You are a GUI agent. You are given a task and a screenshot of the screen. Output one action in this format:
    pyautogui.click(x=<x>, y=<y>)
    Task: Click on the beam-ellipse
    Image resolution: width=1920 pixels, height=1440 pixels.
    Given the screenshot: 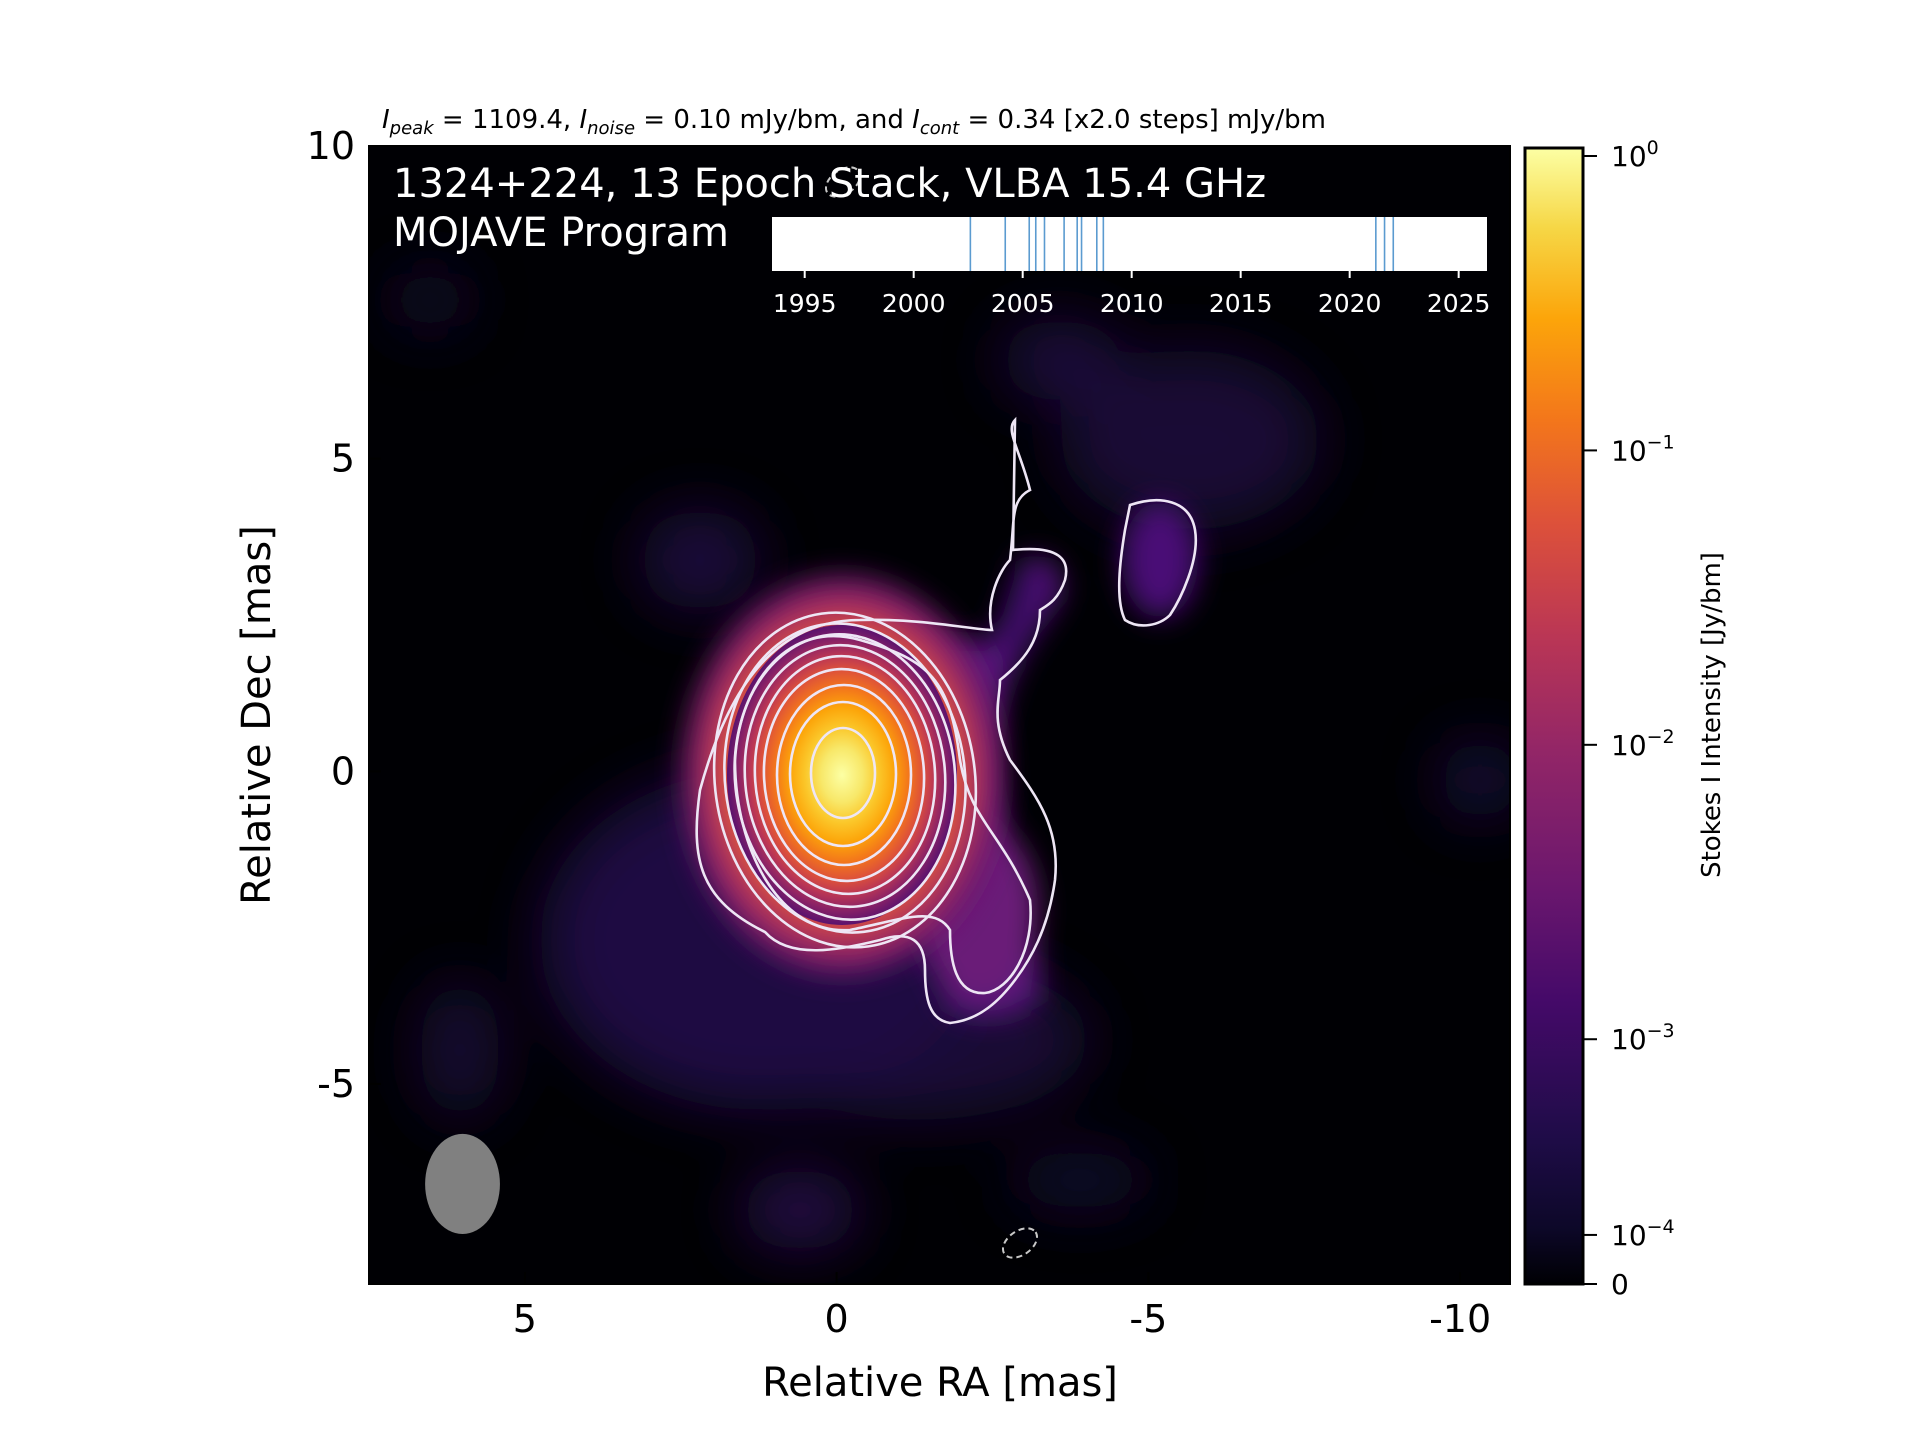 What is the action you would take?
    pyautogui.click(x=462, y=1183)
    